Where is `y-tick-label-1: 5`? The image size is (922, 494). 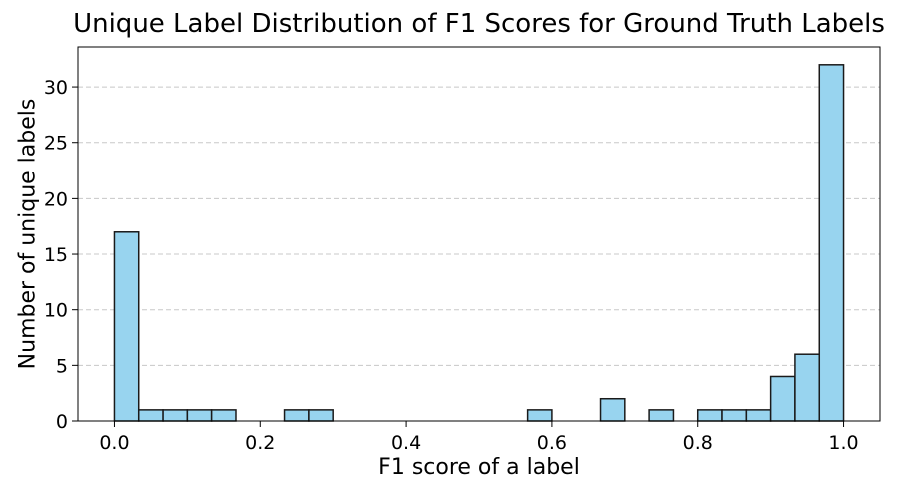 y-tick-label-1: 5 is located at coordinates (62, 366).